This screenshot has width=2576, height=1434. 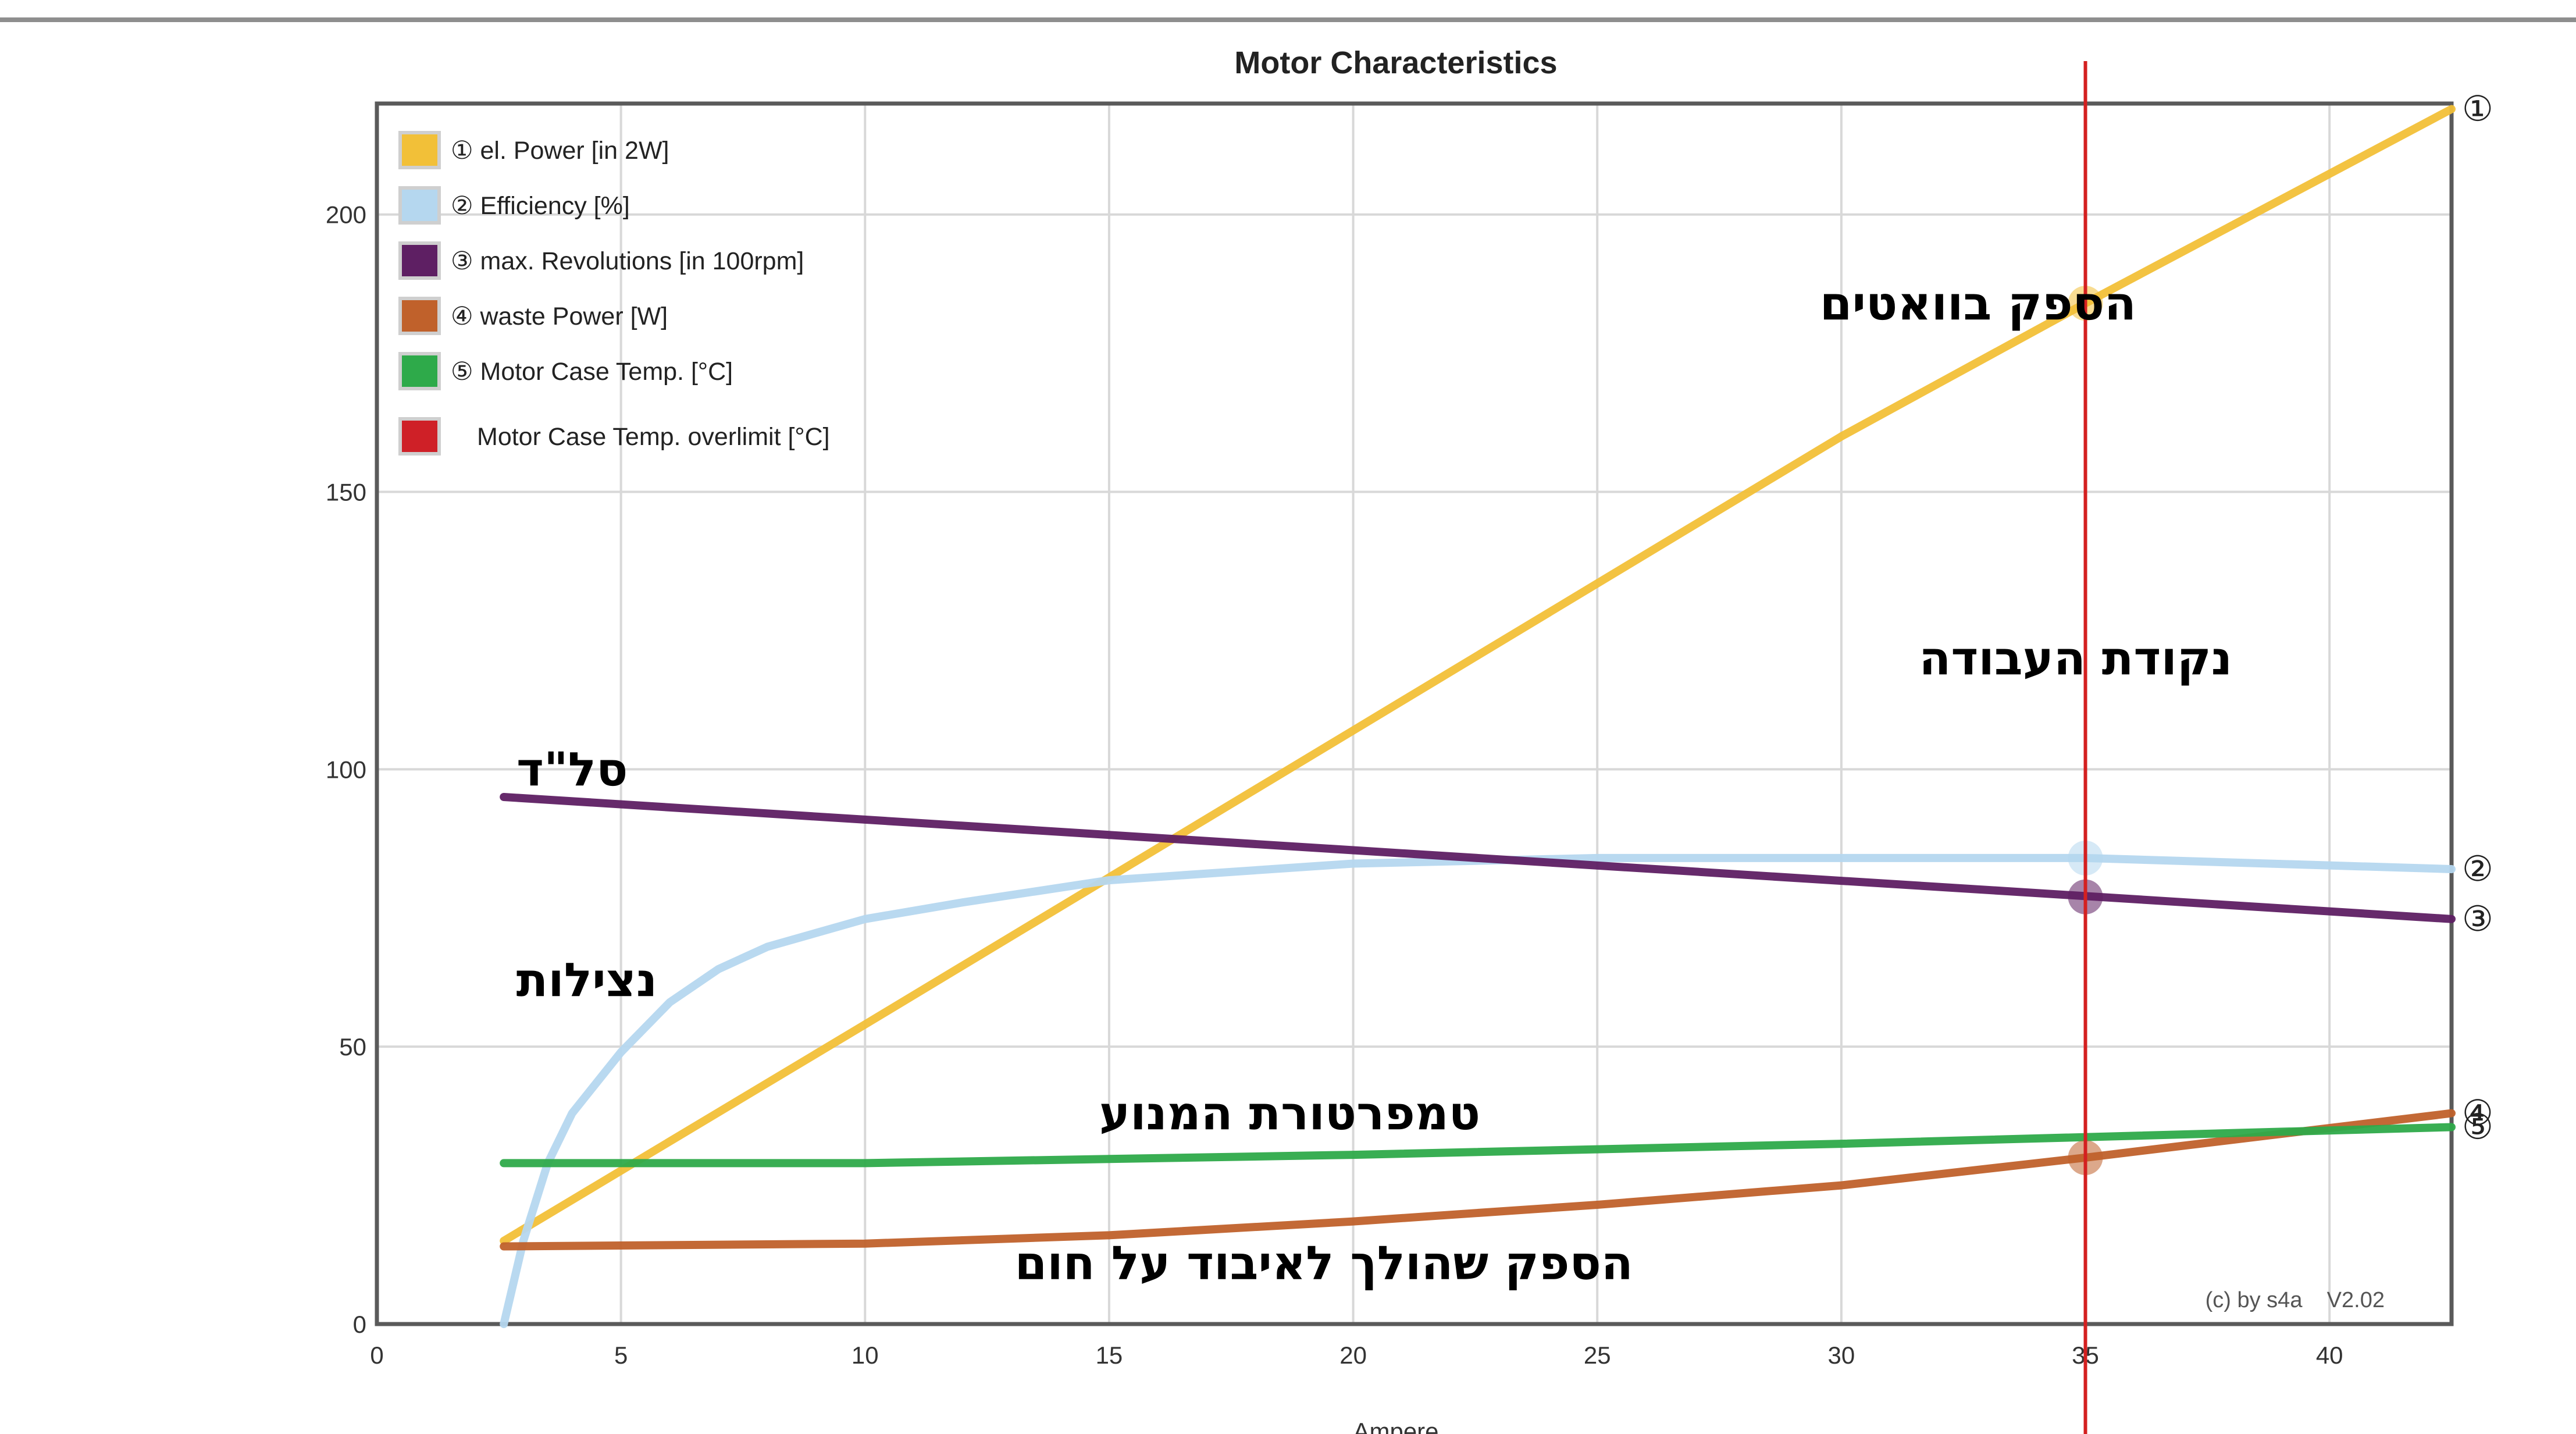 What do you see at coordinates (2075, 659) in the screenshot?
I see `annotation-label: נקודת העבודה` at bounding box center [2075, 659].